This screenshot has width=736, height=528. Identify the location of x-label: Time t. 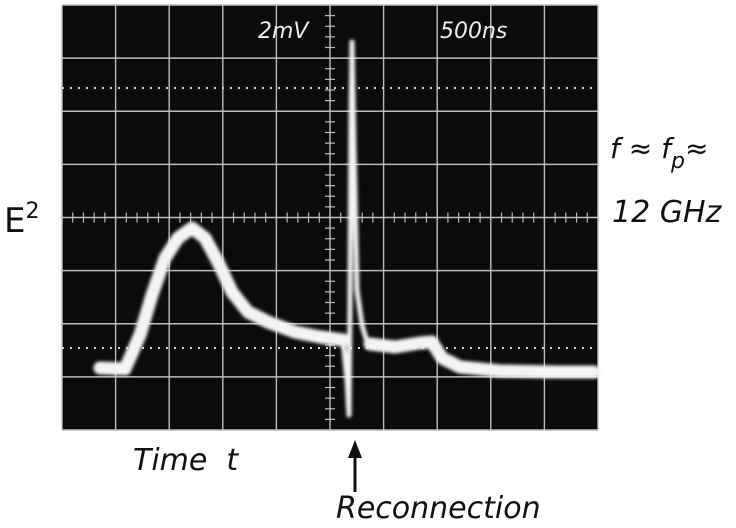
(186, 460).